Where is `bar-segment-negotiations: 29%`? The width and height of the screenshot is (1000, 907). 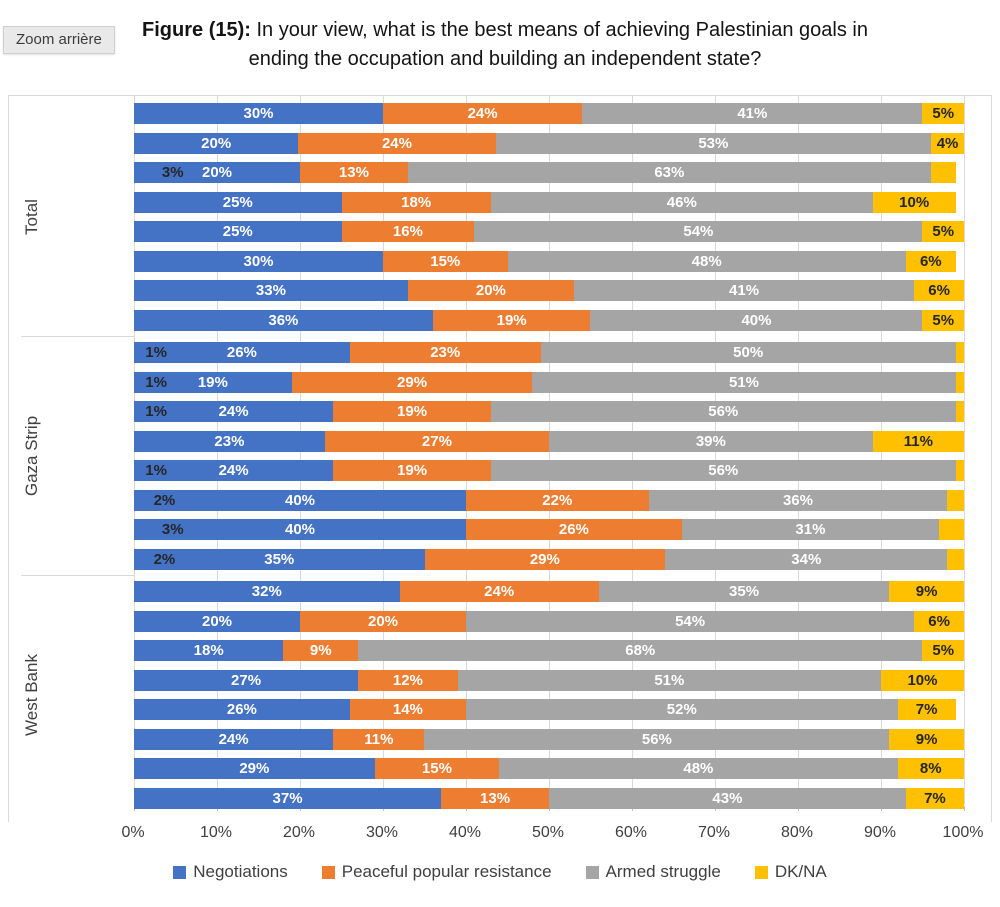
bar-segment-negotiations: 29% is located at coordinates (254, 768).